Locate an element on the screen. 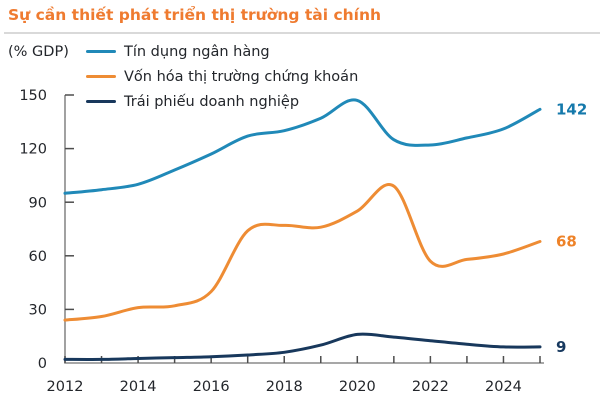  y-tick-label: 0 is located at coordinates (42, 364).